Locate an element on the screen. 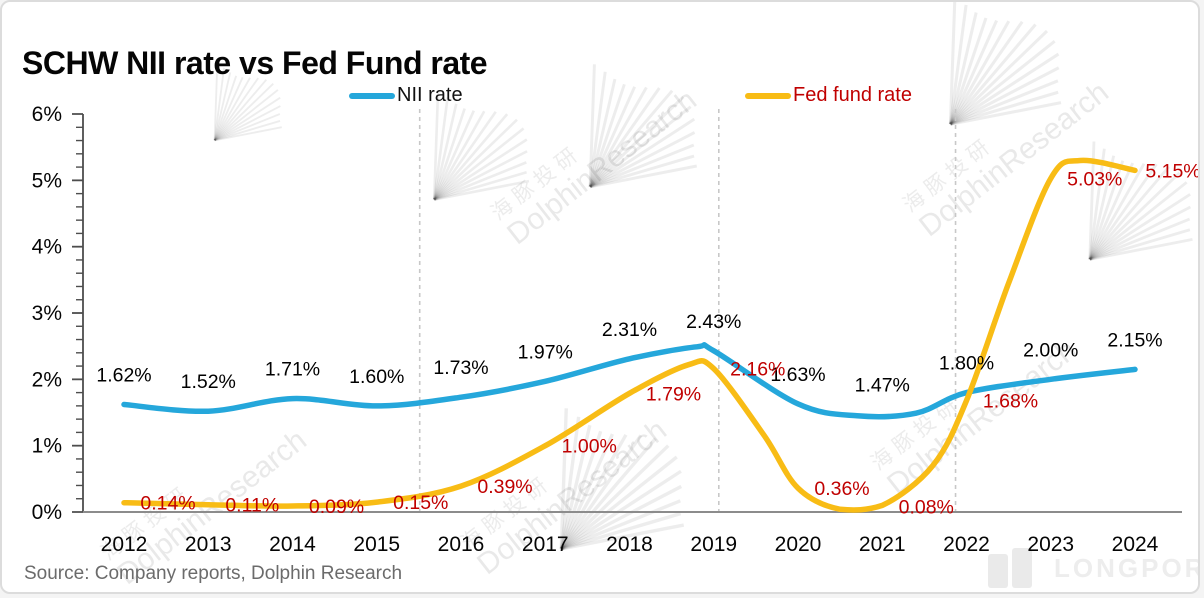  legend-item-fed-fund-rate: Fed fund rate is located at coordinates (828, 95).